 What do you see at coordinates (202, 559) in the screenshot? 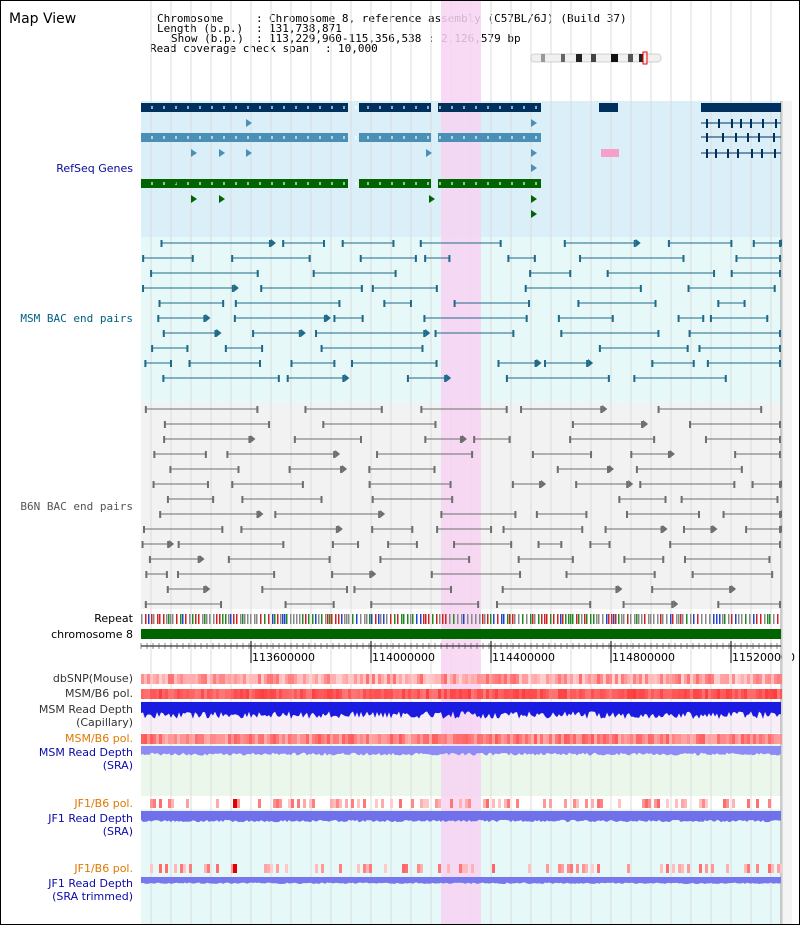
I see `bac-end-arrow` at bounding box center [202, 559].